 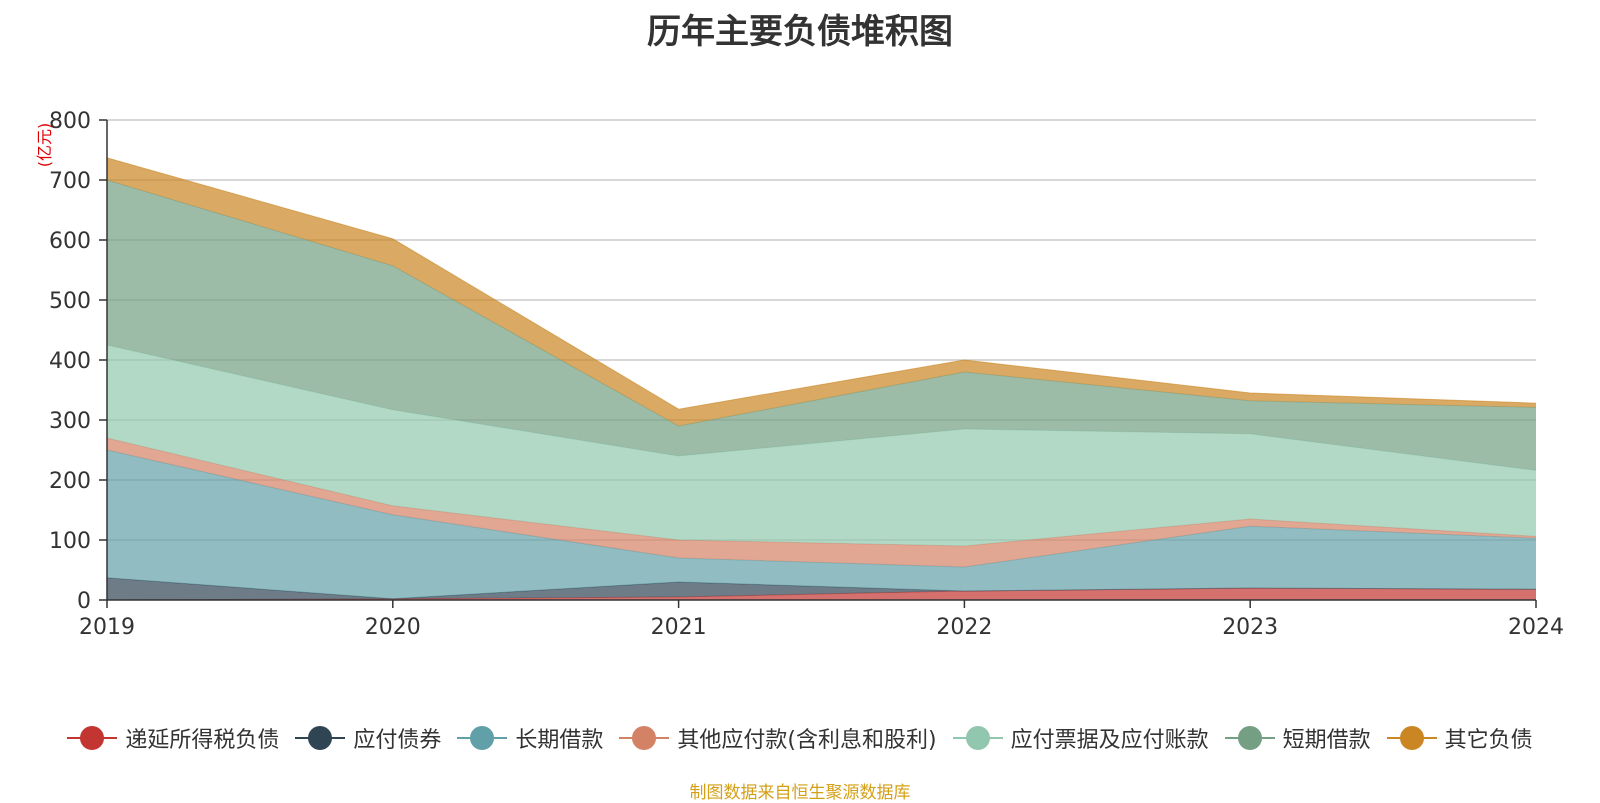 I want to click on y-tick-label: 100, so click(x=70, y=541).